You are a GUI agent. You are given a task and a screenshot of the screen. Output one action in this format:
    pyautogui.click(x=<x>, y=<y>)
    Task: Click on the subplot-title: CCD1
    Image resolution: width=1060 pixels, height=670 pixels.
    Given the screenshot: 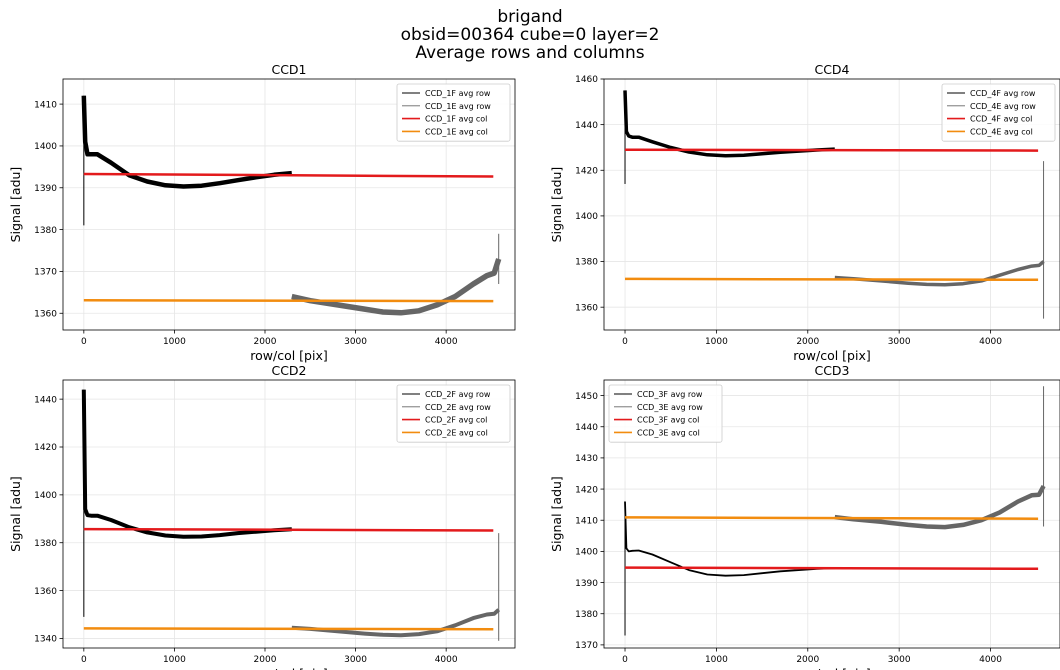 What is the action you would take?
    pyautogui.click(x=288, y=69)
    